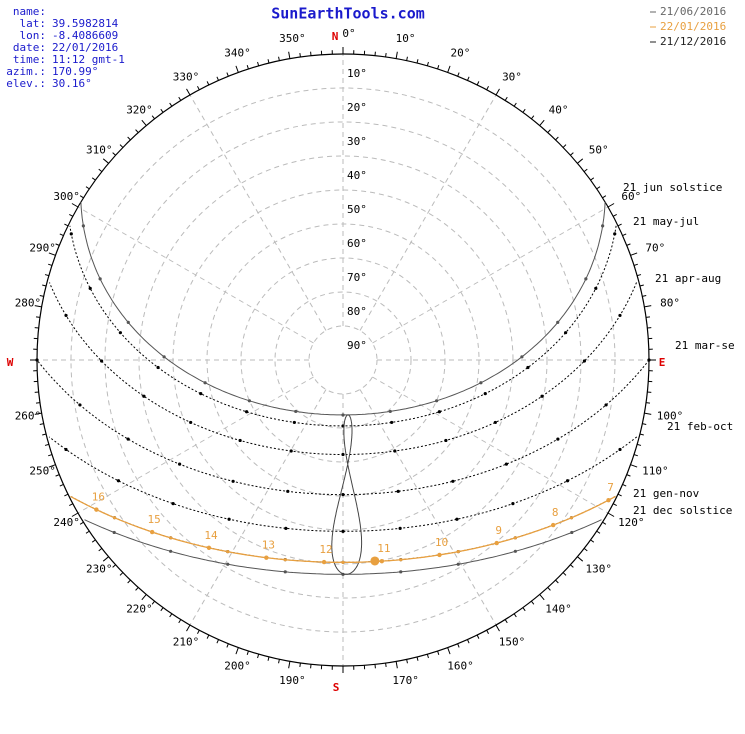  I want to click on info-value: 30.16°, so click(72, 83).